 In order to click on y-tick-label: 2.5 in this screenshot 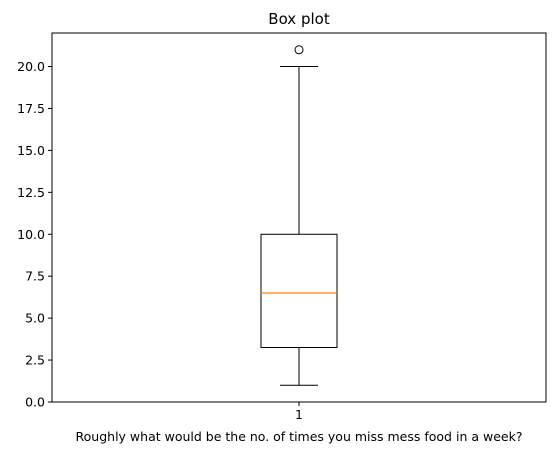, I will do `click(35, 360)`.